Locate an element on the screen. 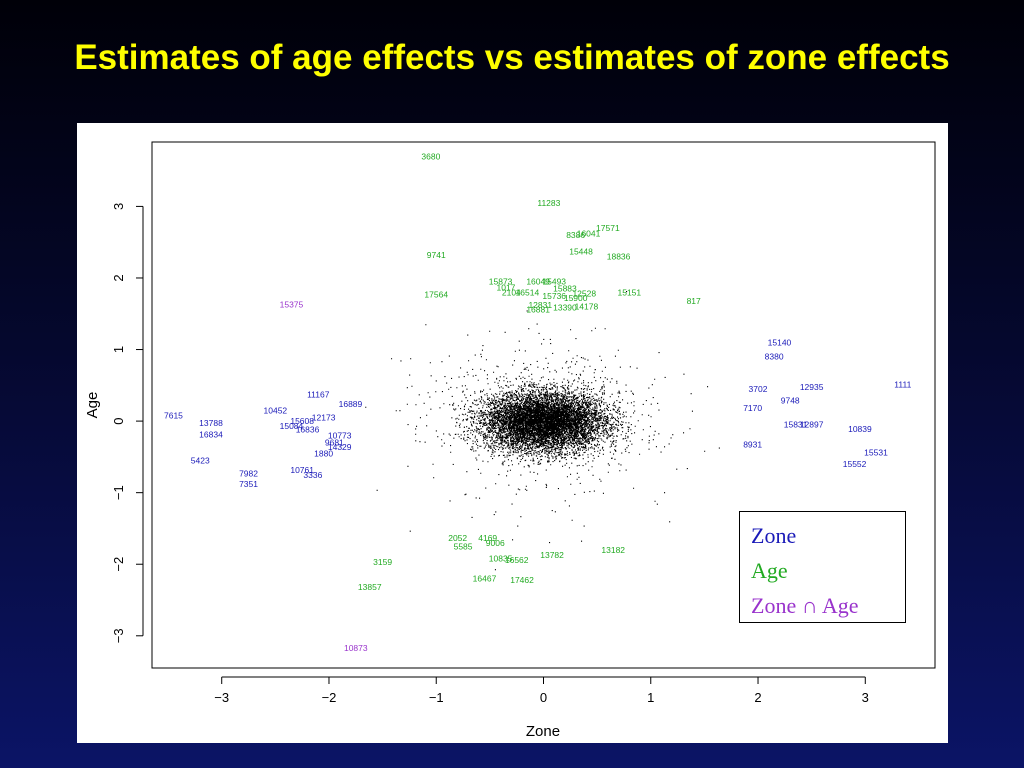 Image resolution: width=1024 pixels, height=768 pixels. point-label: 5585 is located at coordinates (463, 546).